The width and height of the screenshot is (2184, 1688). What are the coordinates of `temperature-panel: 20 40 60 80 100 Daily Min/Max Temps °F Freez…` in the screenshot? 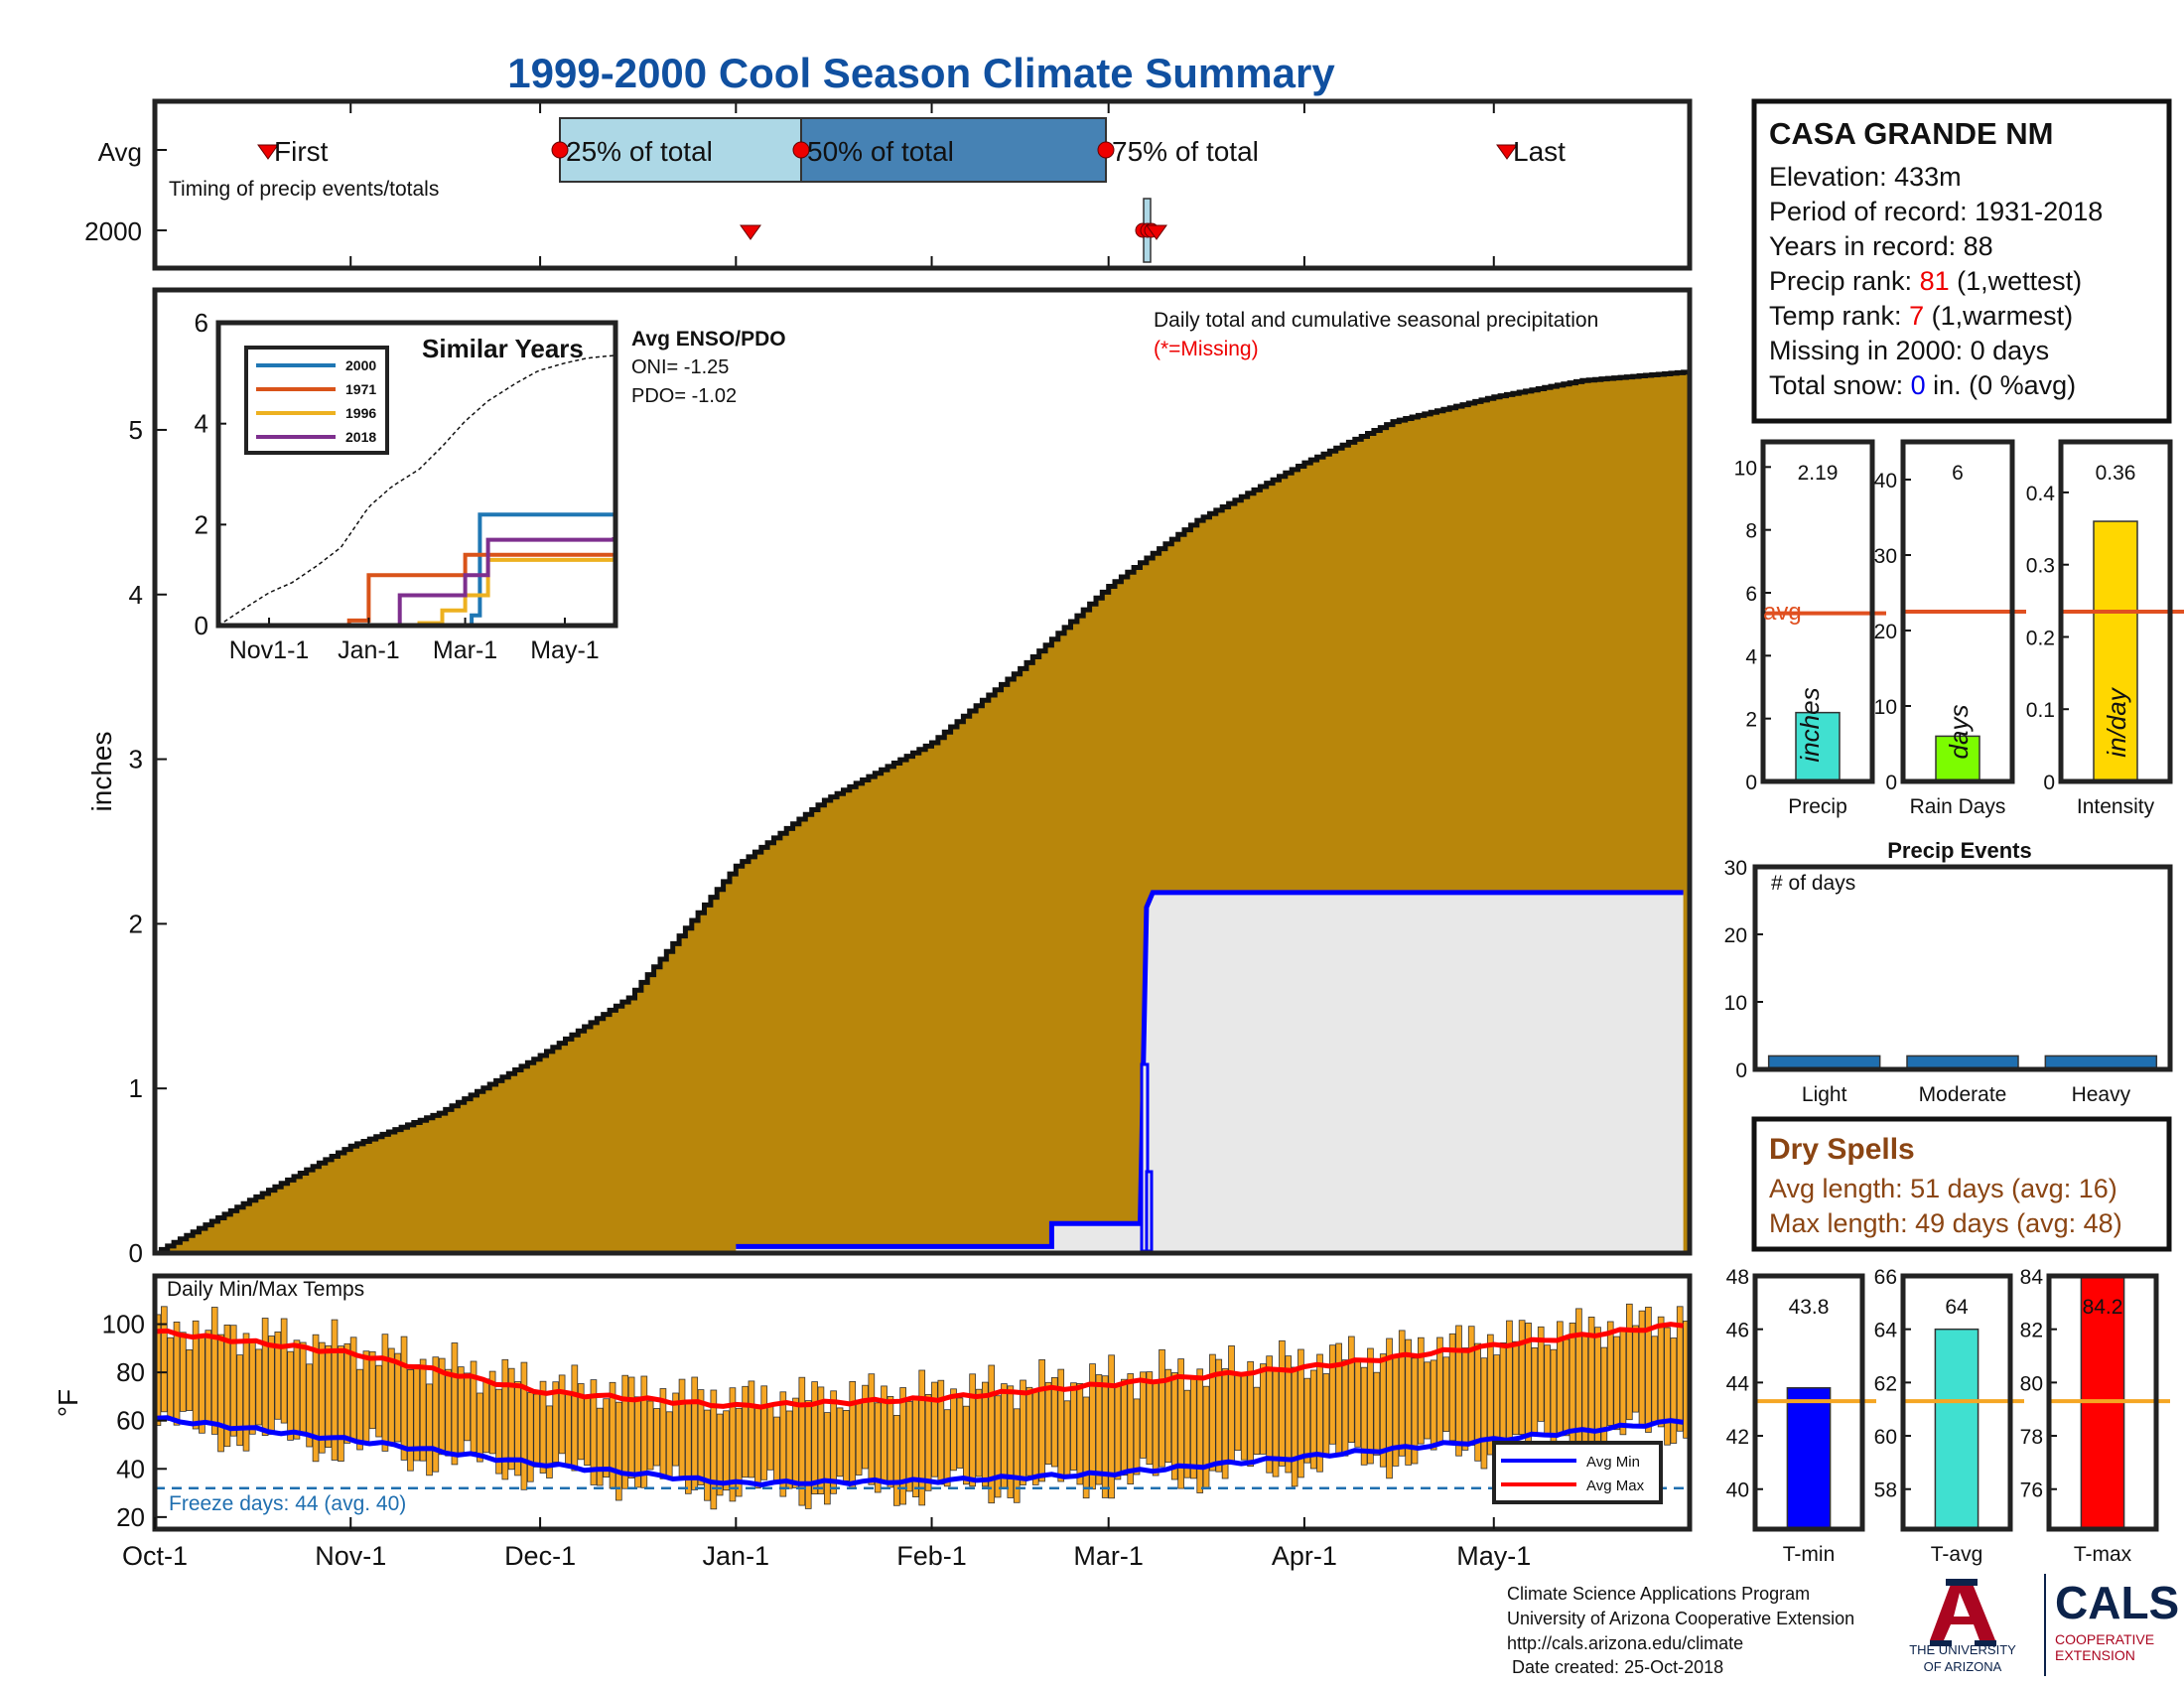 It's located at (873, 1402).